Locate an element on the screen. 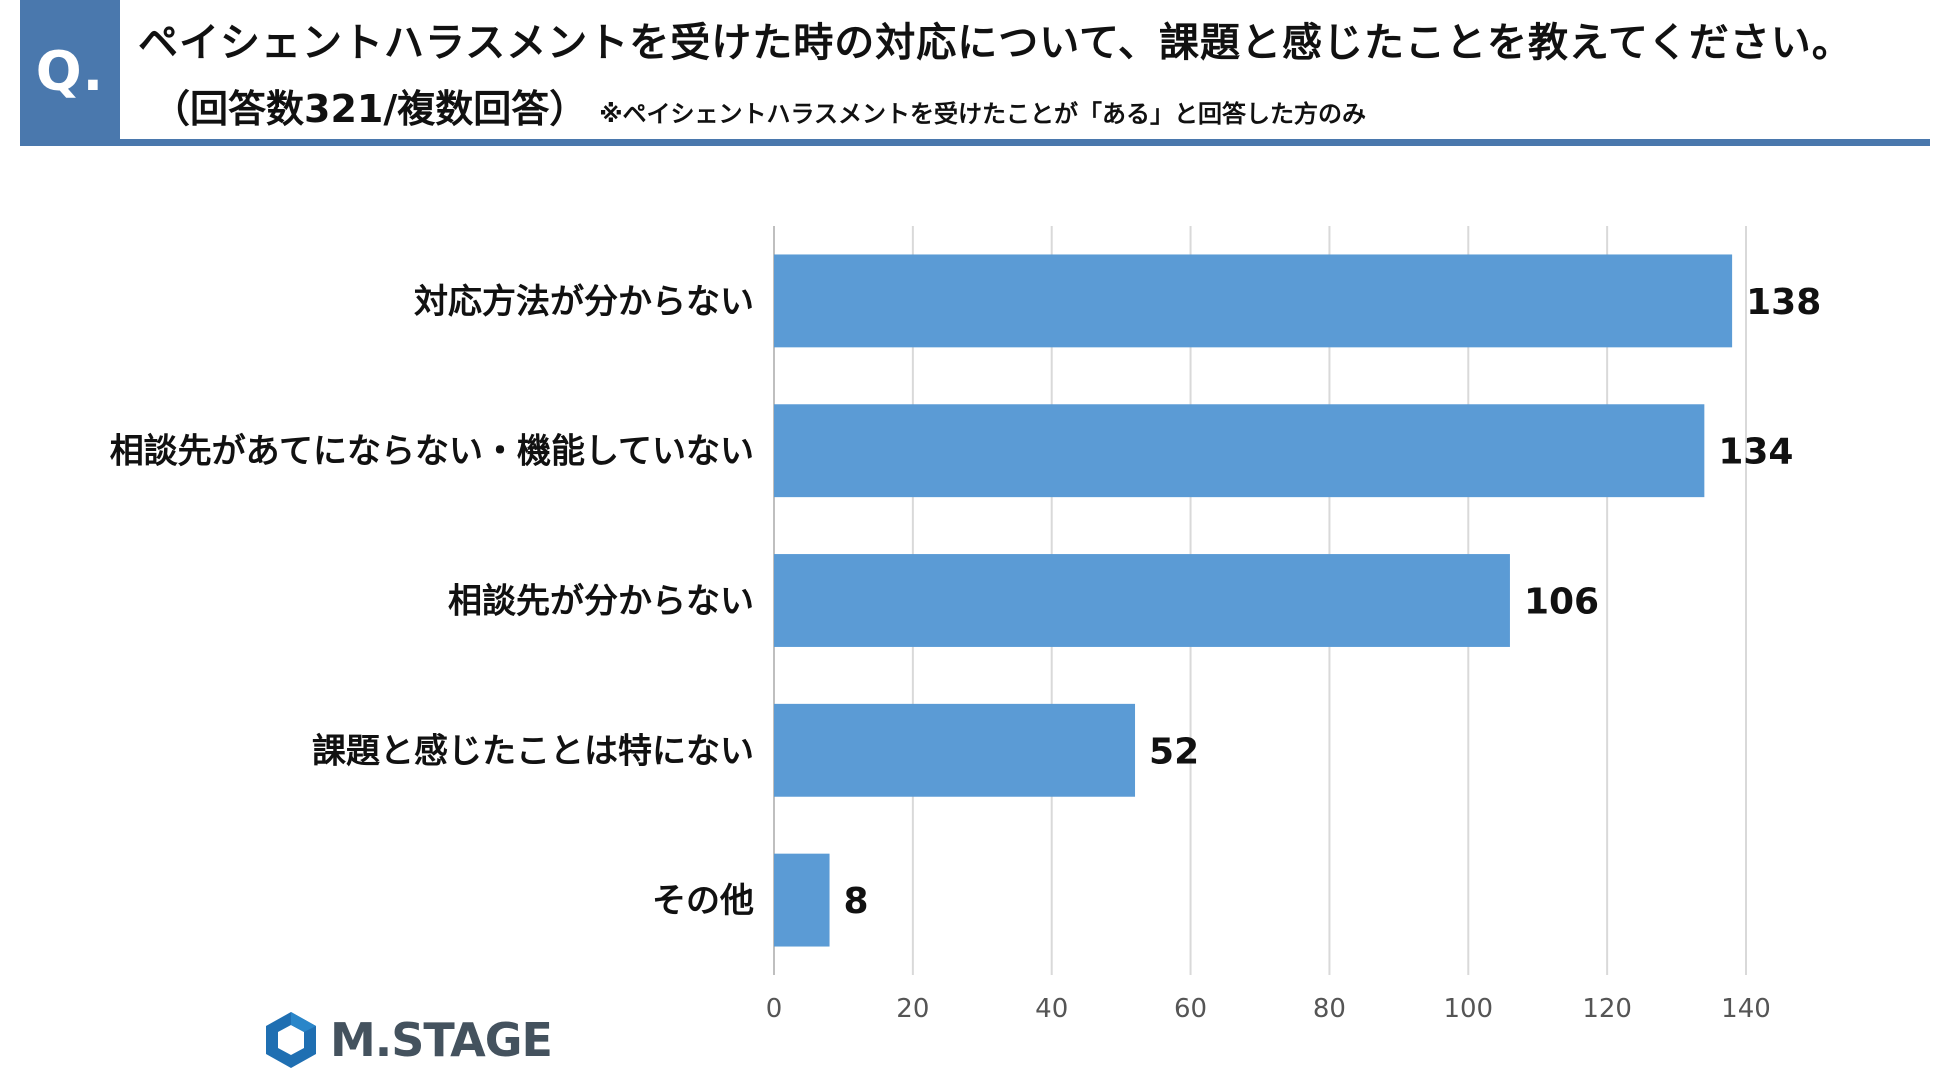 The image size is (1950, 1070). value-label: 138 is located at coordinates (1783, 302).